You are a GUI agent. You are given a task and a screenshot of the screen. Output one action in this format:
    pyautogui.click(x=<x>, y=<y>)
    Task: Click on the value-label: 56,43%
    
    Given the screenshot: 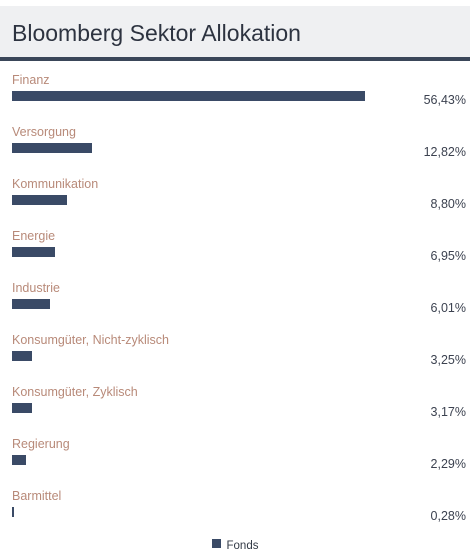 What is the action you would take?
    pyautogui.click(x=444, y=100)
    